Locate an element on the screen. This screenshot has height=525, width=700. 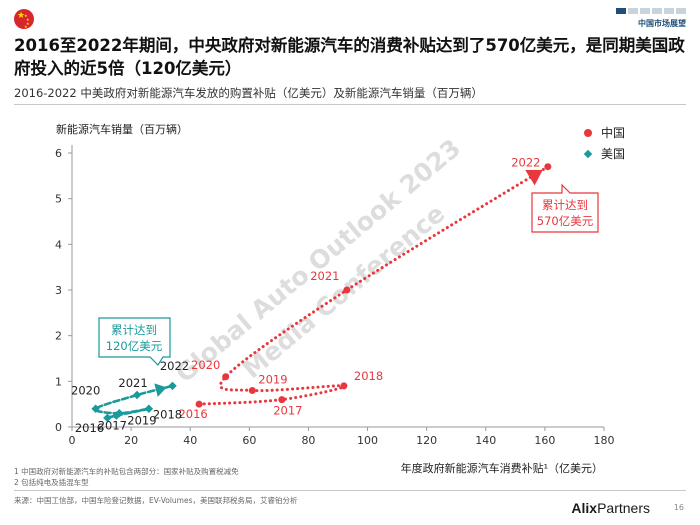
y-tick-label: 2 is located at coordinates (58, 336).